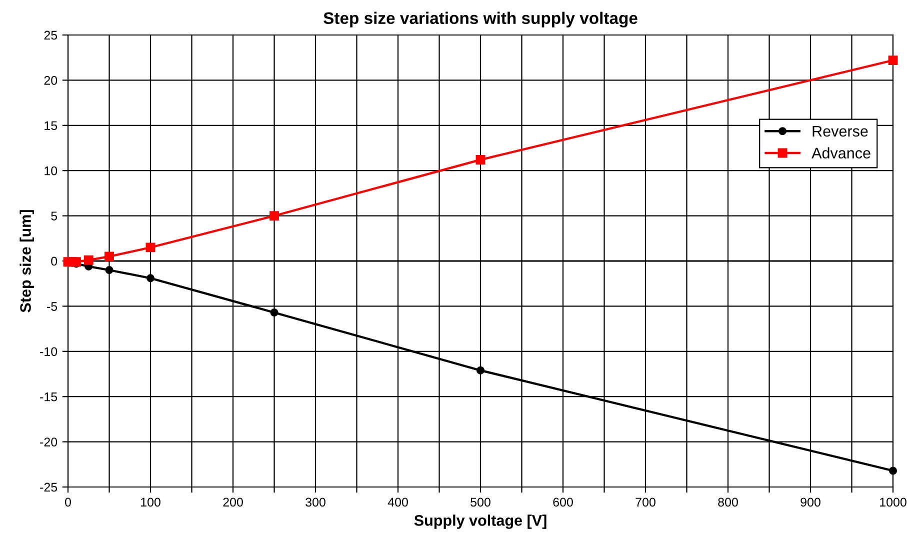 This screenshot has height=545, width=907. What do you see at coordinates (480, 521) in the screenshot?
I see `x-axis-title: Supply voltage [V]` at bounding box center [480, 521].